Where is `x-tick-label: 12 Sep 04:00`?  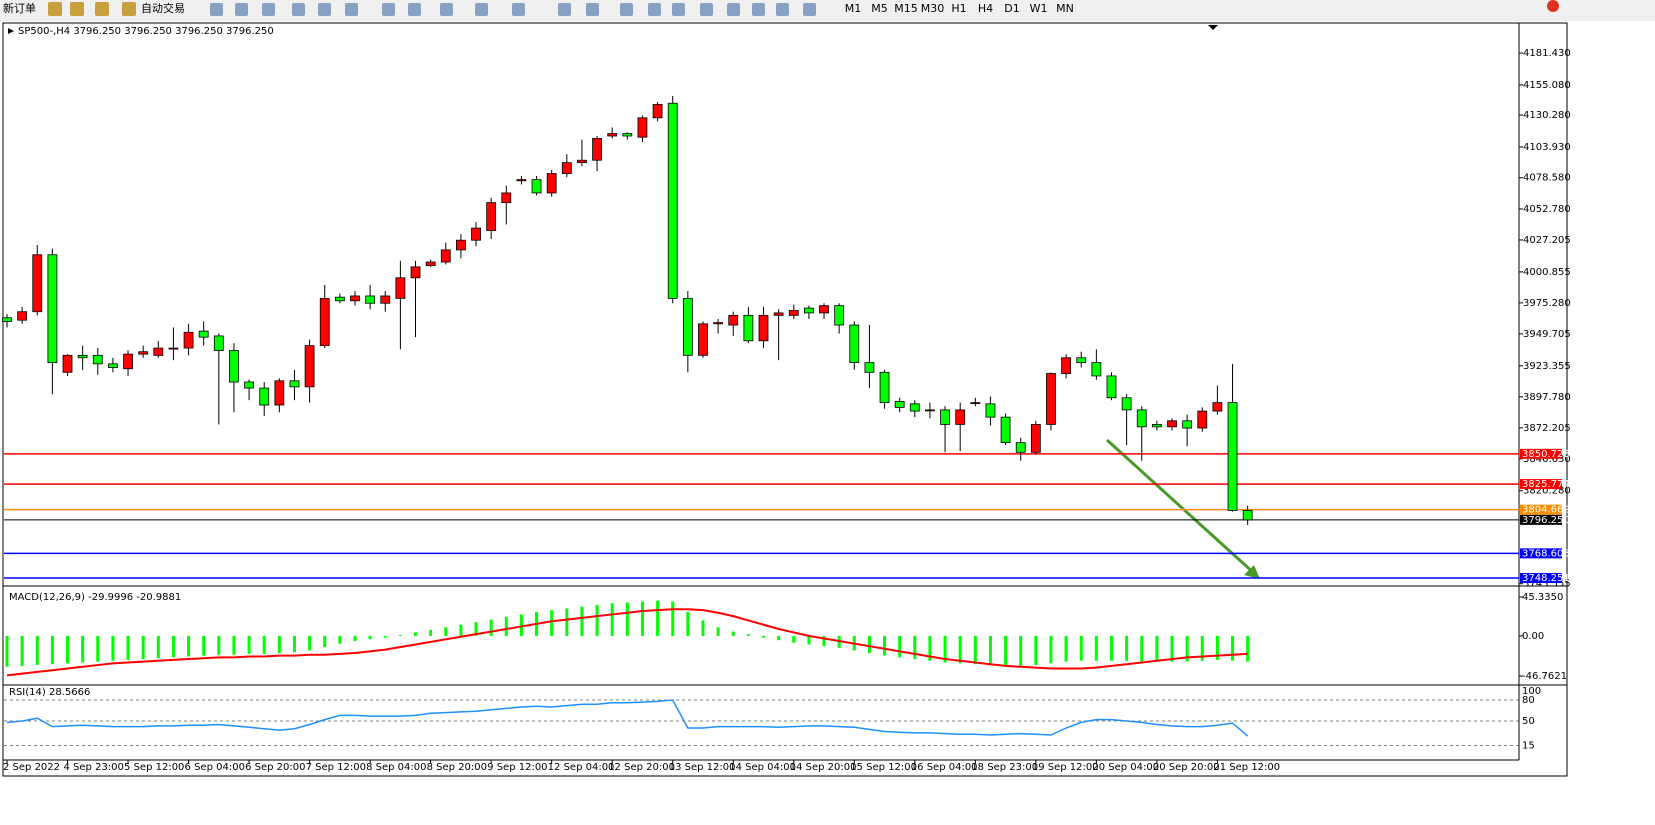 x-tick-label: 12 Sep 04:00 is located at coordinates (581, 767).